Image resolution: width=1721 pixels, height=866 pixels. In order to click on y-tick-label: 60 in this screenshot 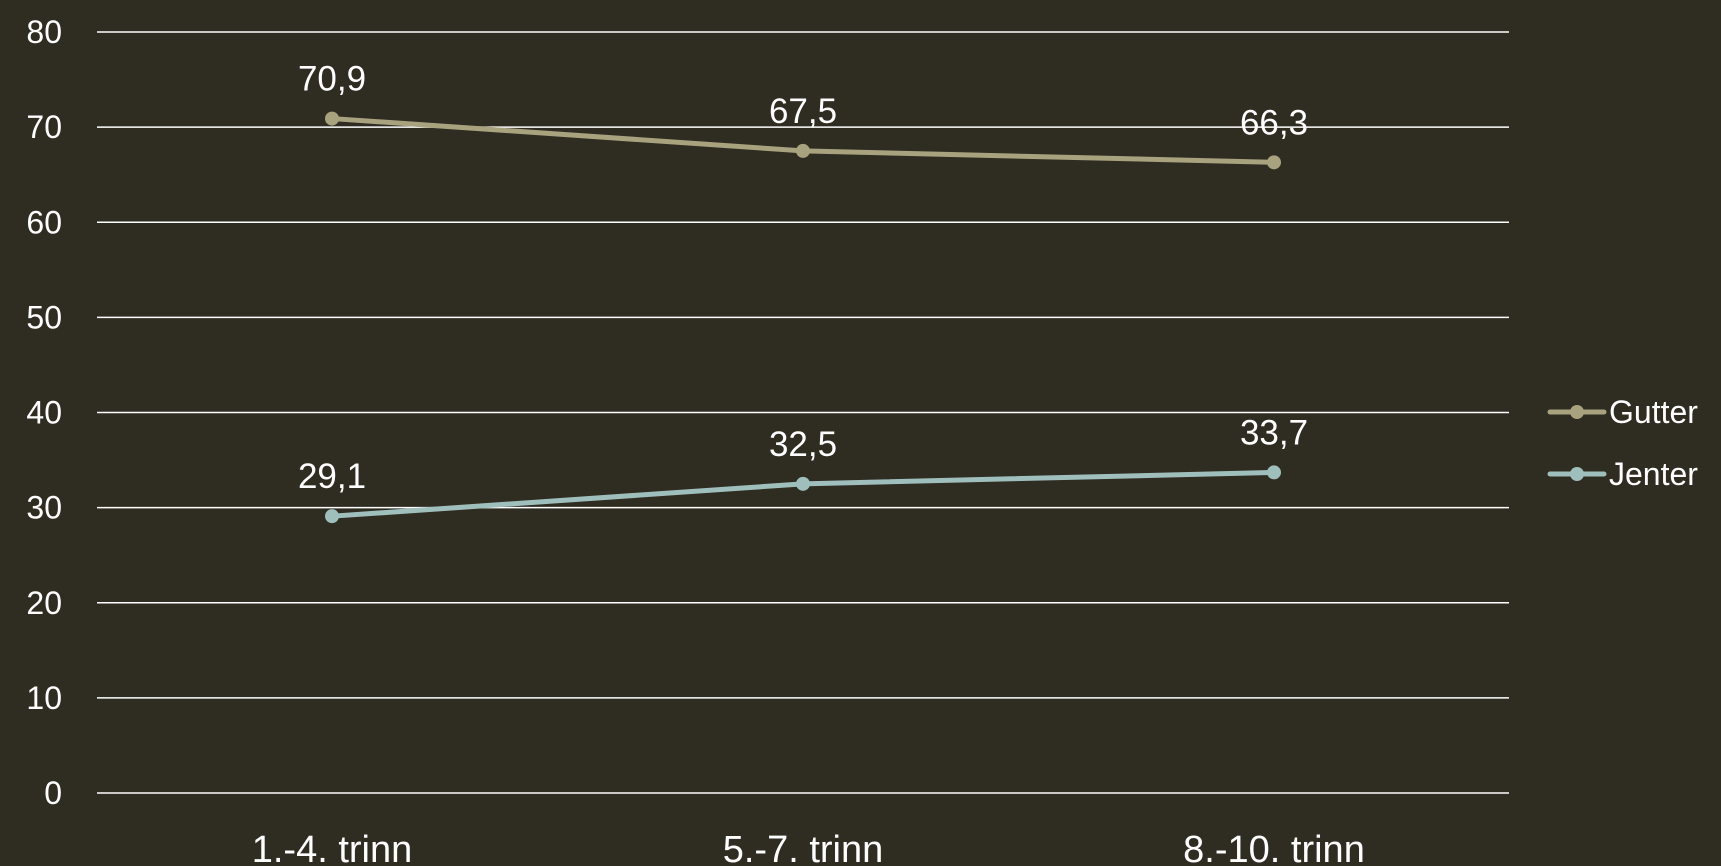, I will do `click(44, 222)`.